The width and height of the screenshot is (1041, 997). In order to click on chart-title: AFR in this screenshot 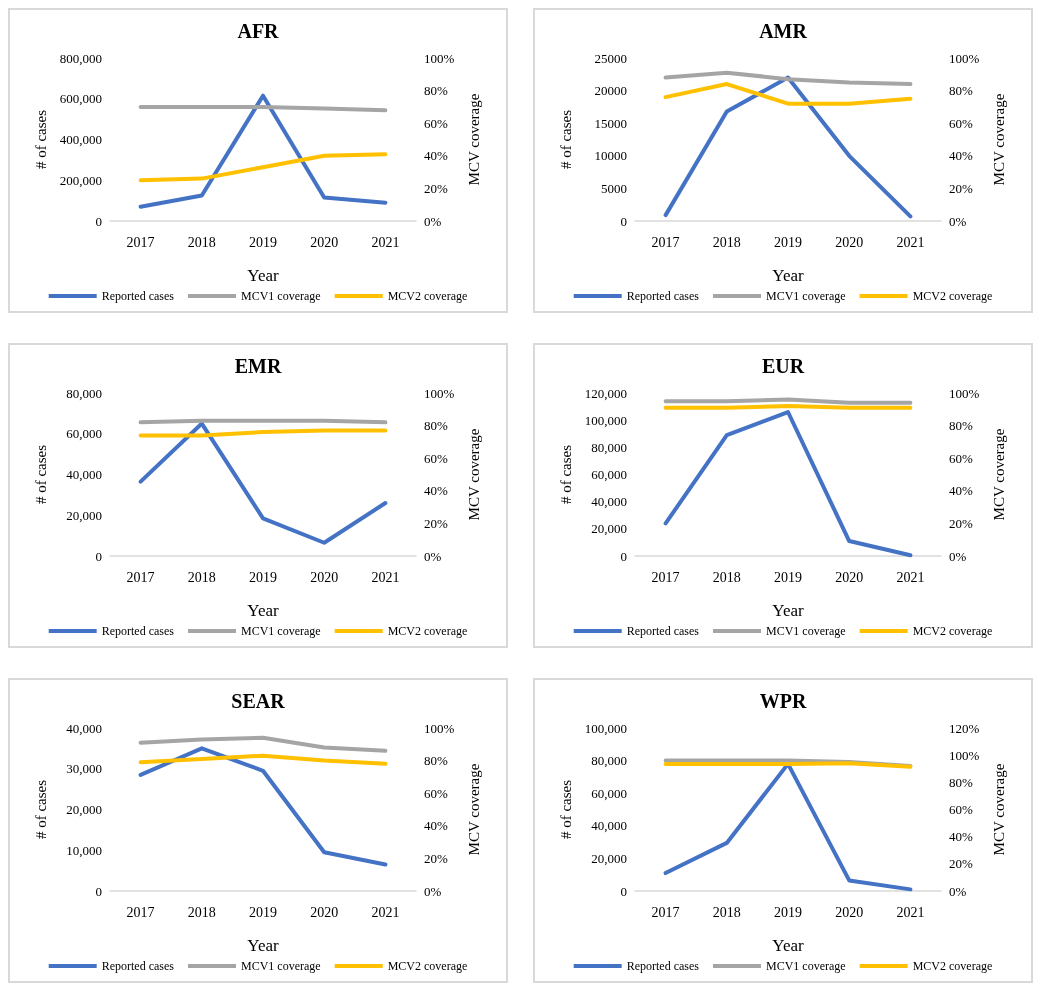, I will do `click(258, 31)`.